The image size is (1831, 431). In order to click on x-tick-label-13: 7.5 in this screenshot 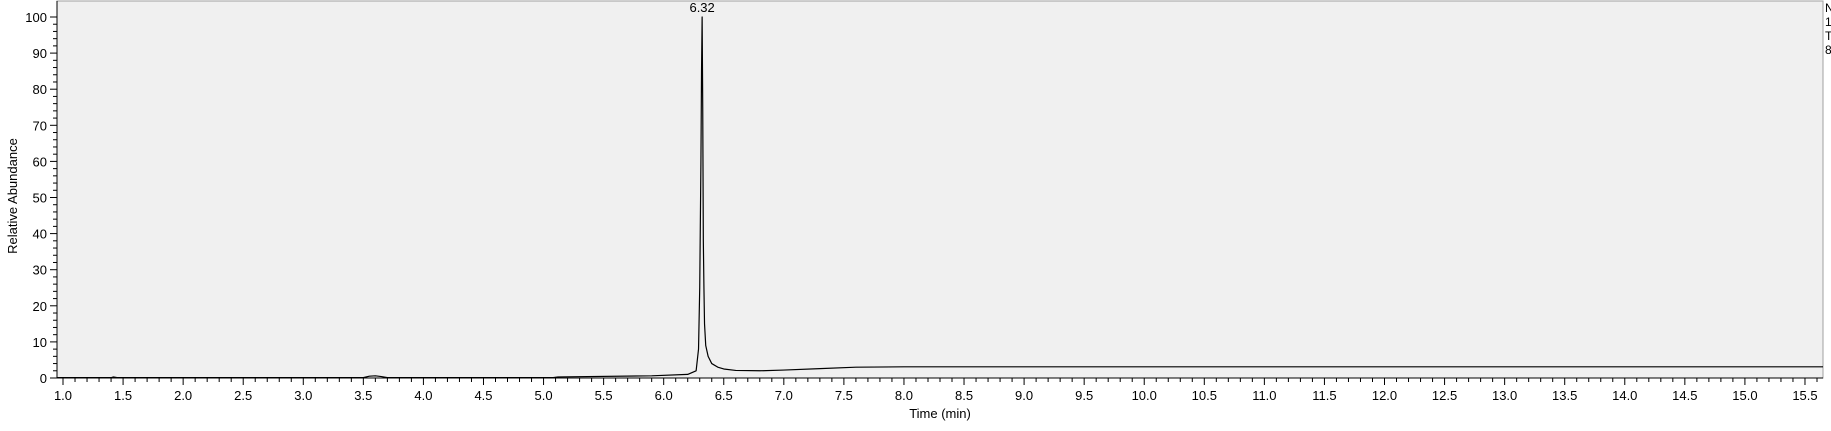, I will do `click(844, 395)`.